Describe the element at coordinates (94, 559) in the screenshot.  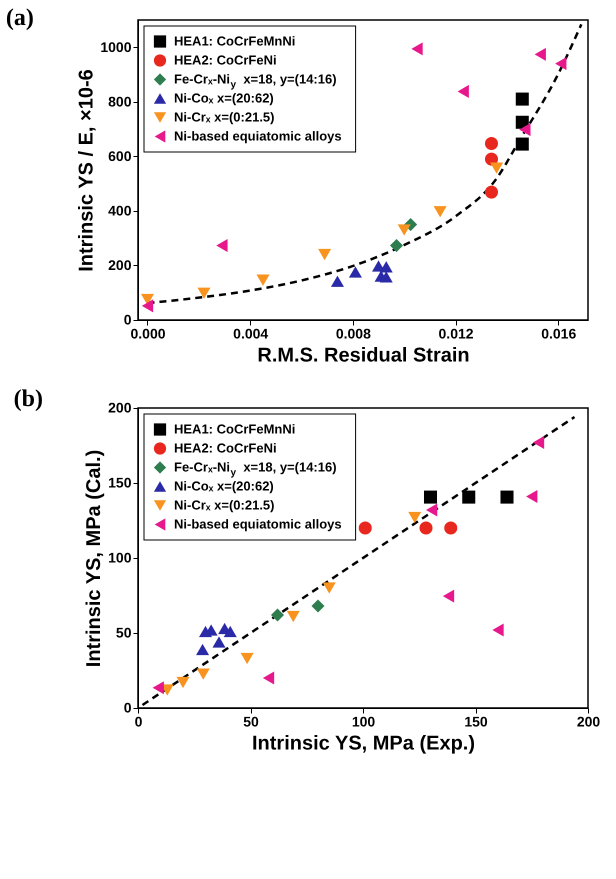
I see `y-axis-title: Intrinsic YS, MPa (Cal.)` at that location.